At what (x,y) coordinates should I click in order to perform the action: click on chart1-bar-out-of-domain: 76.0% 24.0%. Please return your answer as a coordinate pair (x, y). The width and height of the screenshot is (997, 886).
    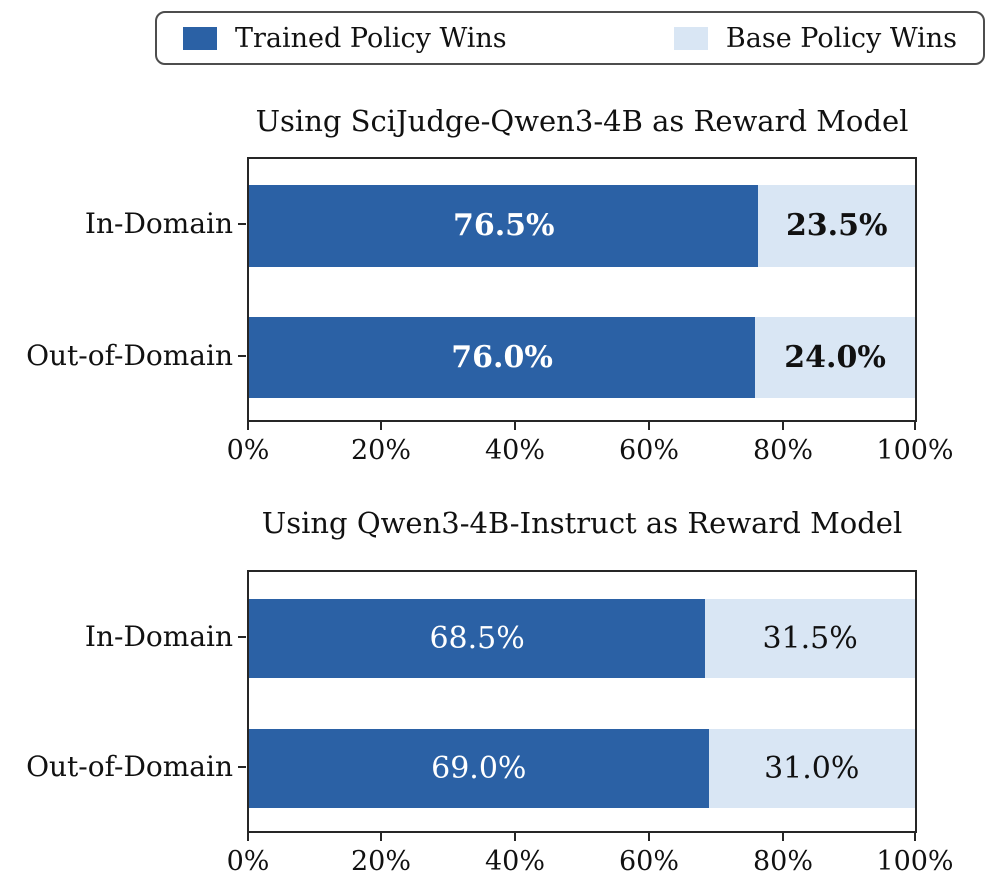
    Looking at the image, I should click on (582, 357).